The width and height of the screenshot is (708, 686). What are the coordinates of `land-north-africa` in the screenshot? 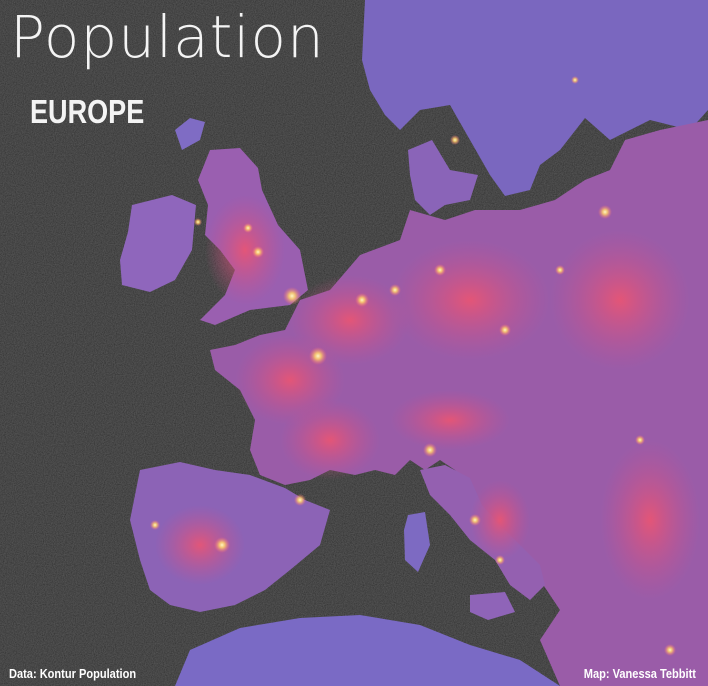 It's located at (367, 650).